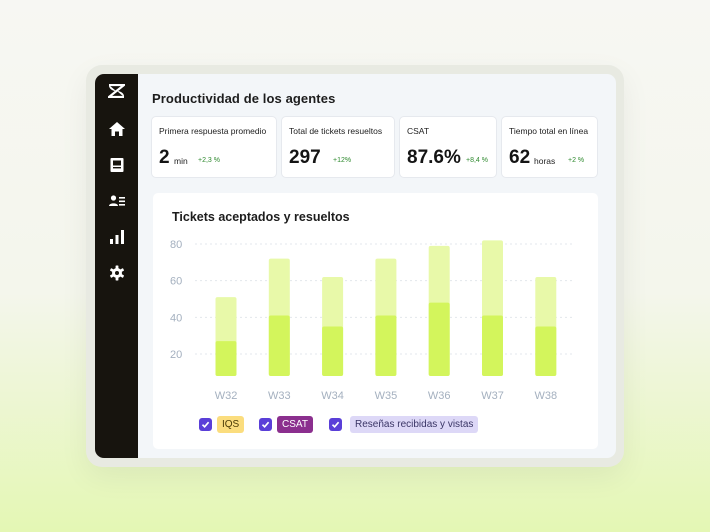  I want to click on stat-value: 2, so click(164, 157).